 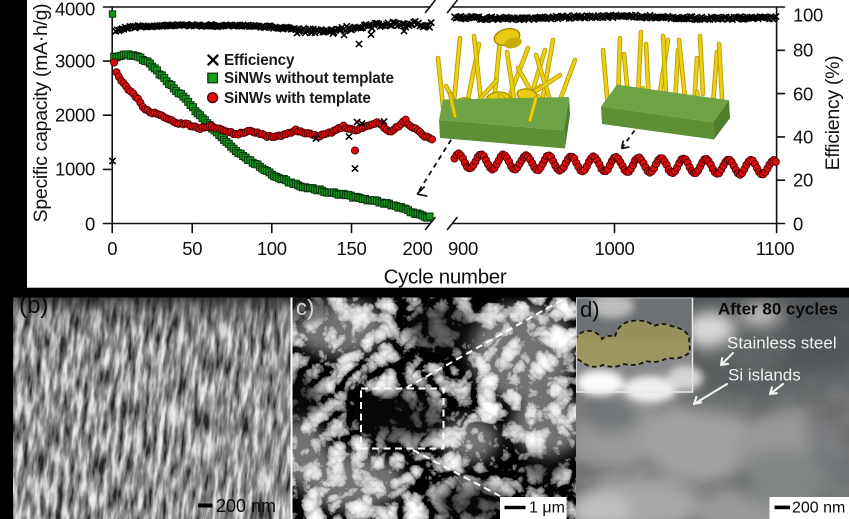 I want to click on svg-text: Stainless steel, so click(x=782, y=343).